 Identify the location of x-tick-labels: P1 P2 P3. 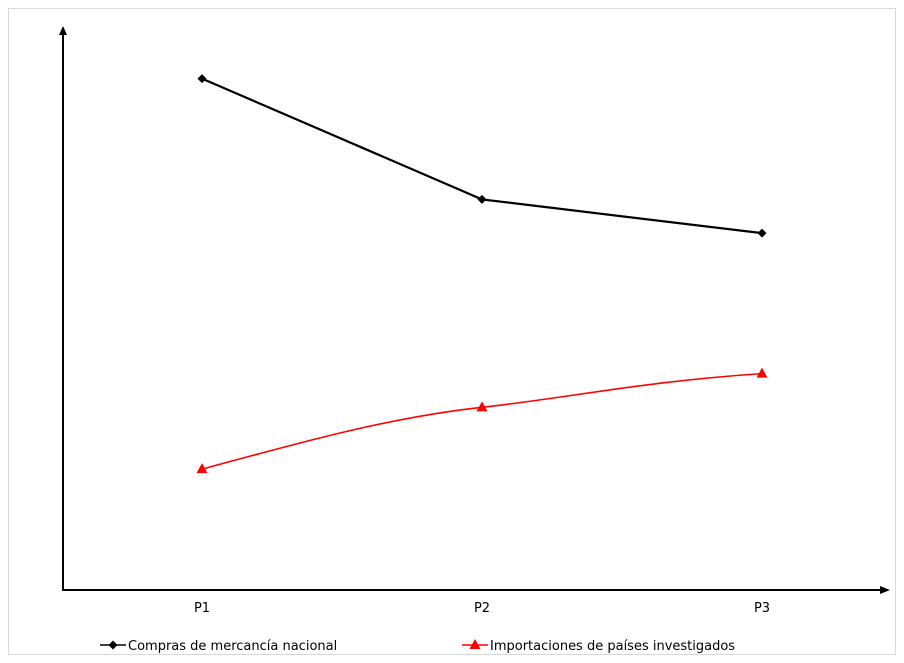
(482, 608).